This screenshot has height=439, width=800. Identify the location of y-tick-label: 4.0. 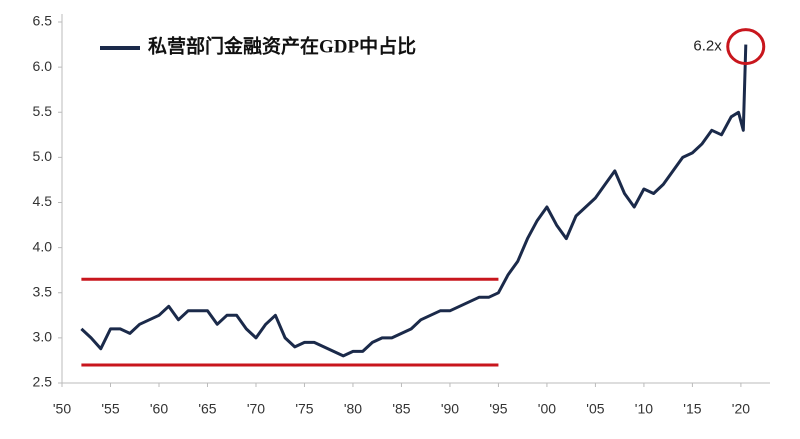
(43, 246).